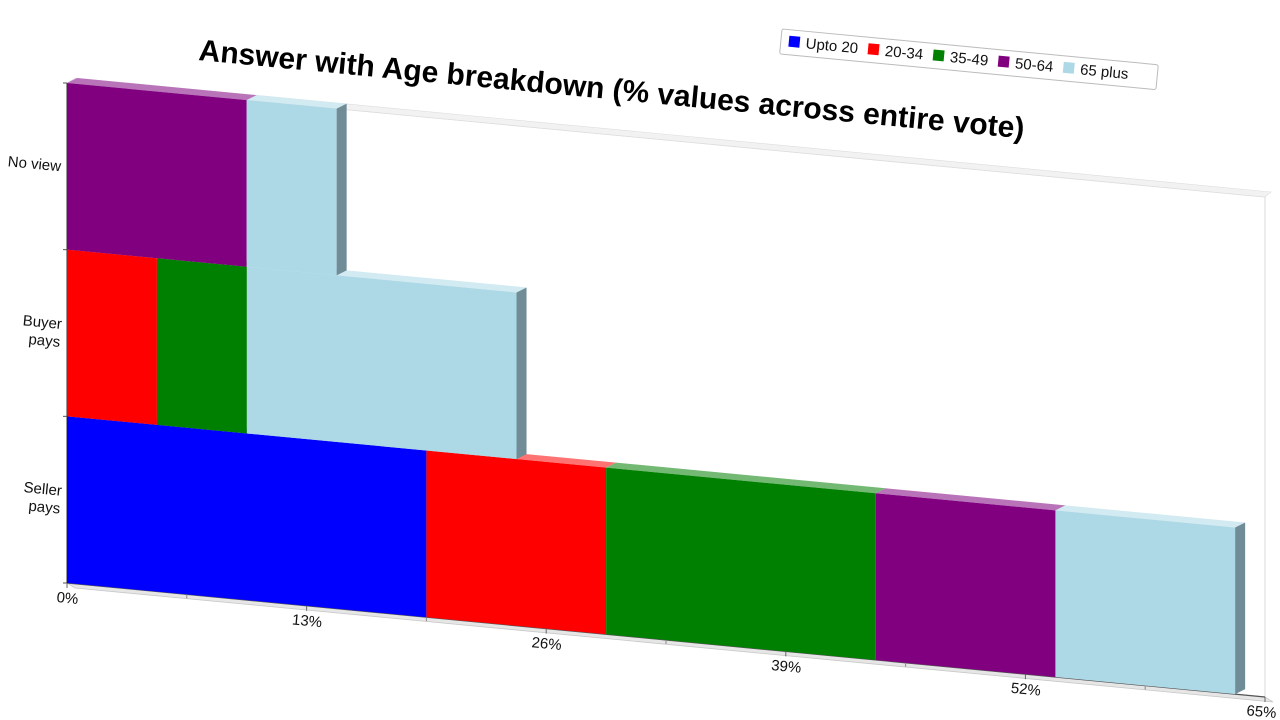 Image resolution: width=1280 pixels, height=720 pixels. What do you see at coordinates (786, 667) in the screenshot?
I see `x-tick-label: 39%` at bounding box center [786, 667].